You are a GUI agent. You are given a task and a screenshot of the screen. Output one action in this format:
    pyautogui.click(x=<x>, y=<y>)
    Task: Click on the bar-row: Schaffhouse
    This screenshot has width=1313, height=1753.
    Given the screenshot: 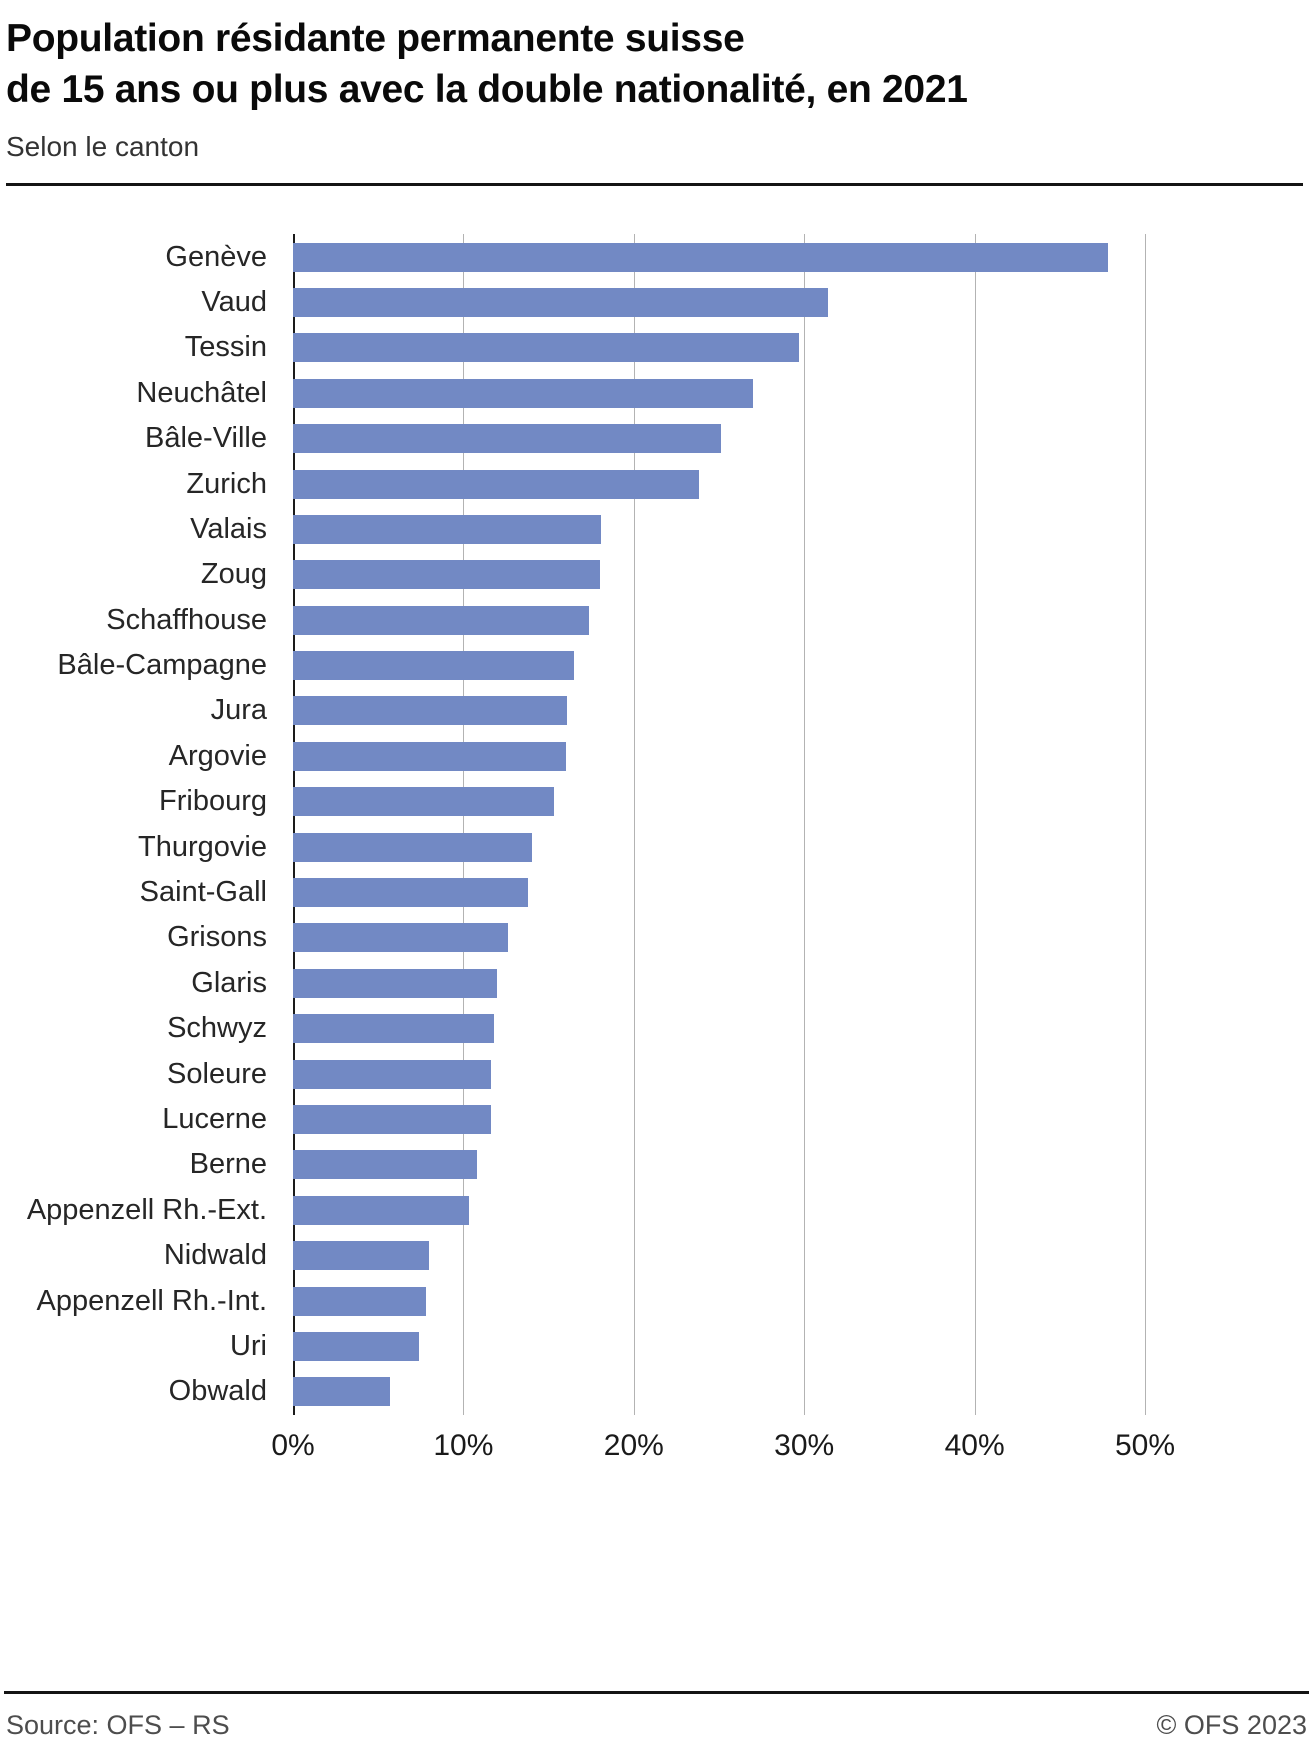 What is the action you would take?
    pyautogui.click(x=573, y=620)
    